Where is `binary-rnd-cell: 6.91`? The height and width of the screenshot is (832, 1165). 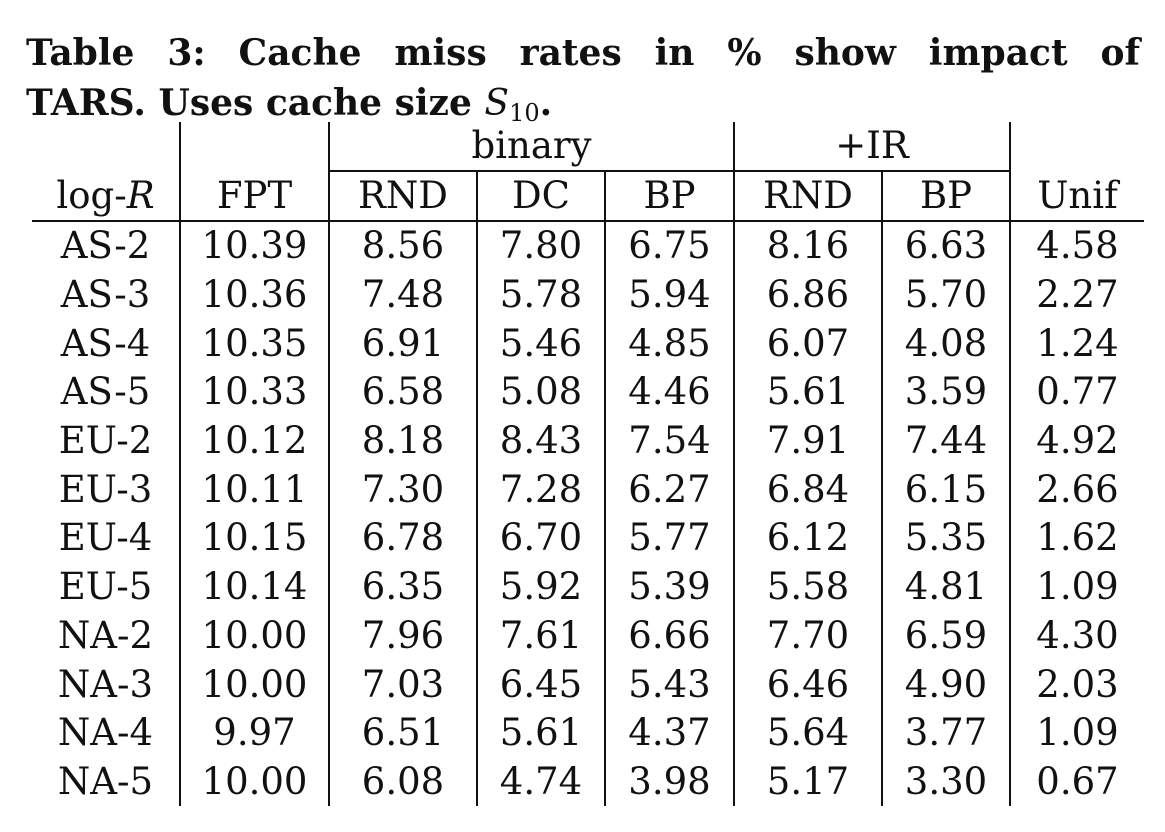 binary-rnd-cell: 6.91 is located at coordinates (403, 344).